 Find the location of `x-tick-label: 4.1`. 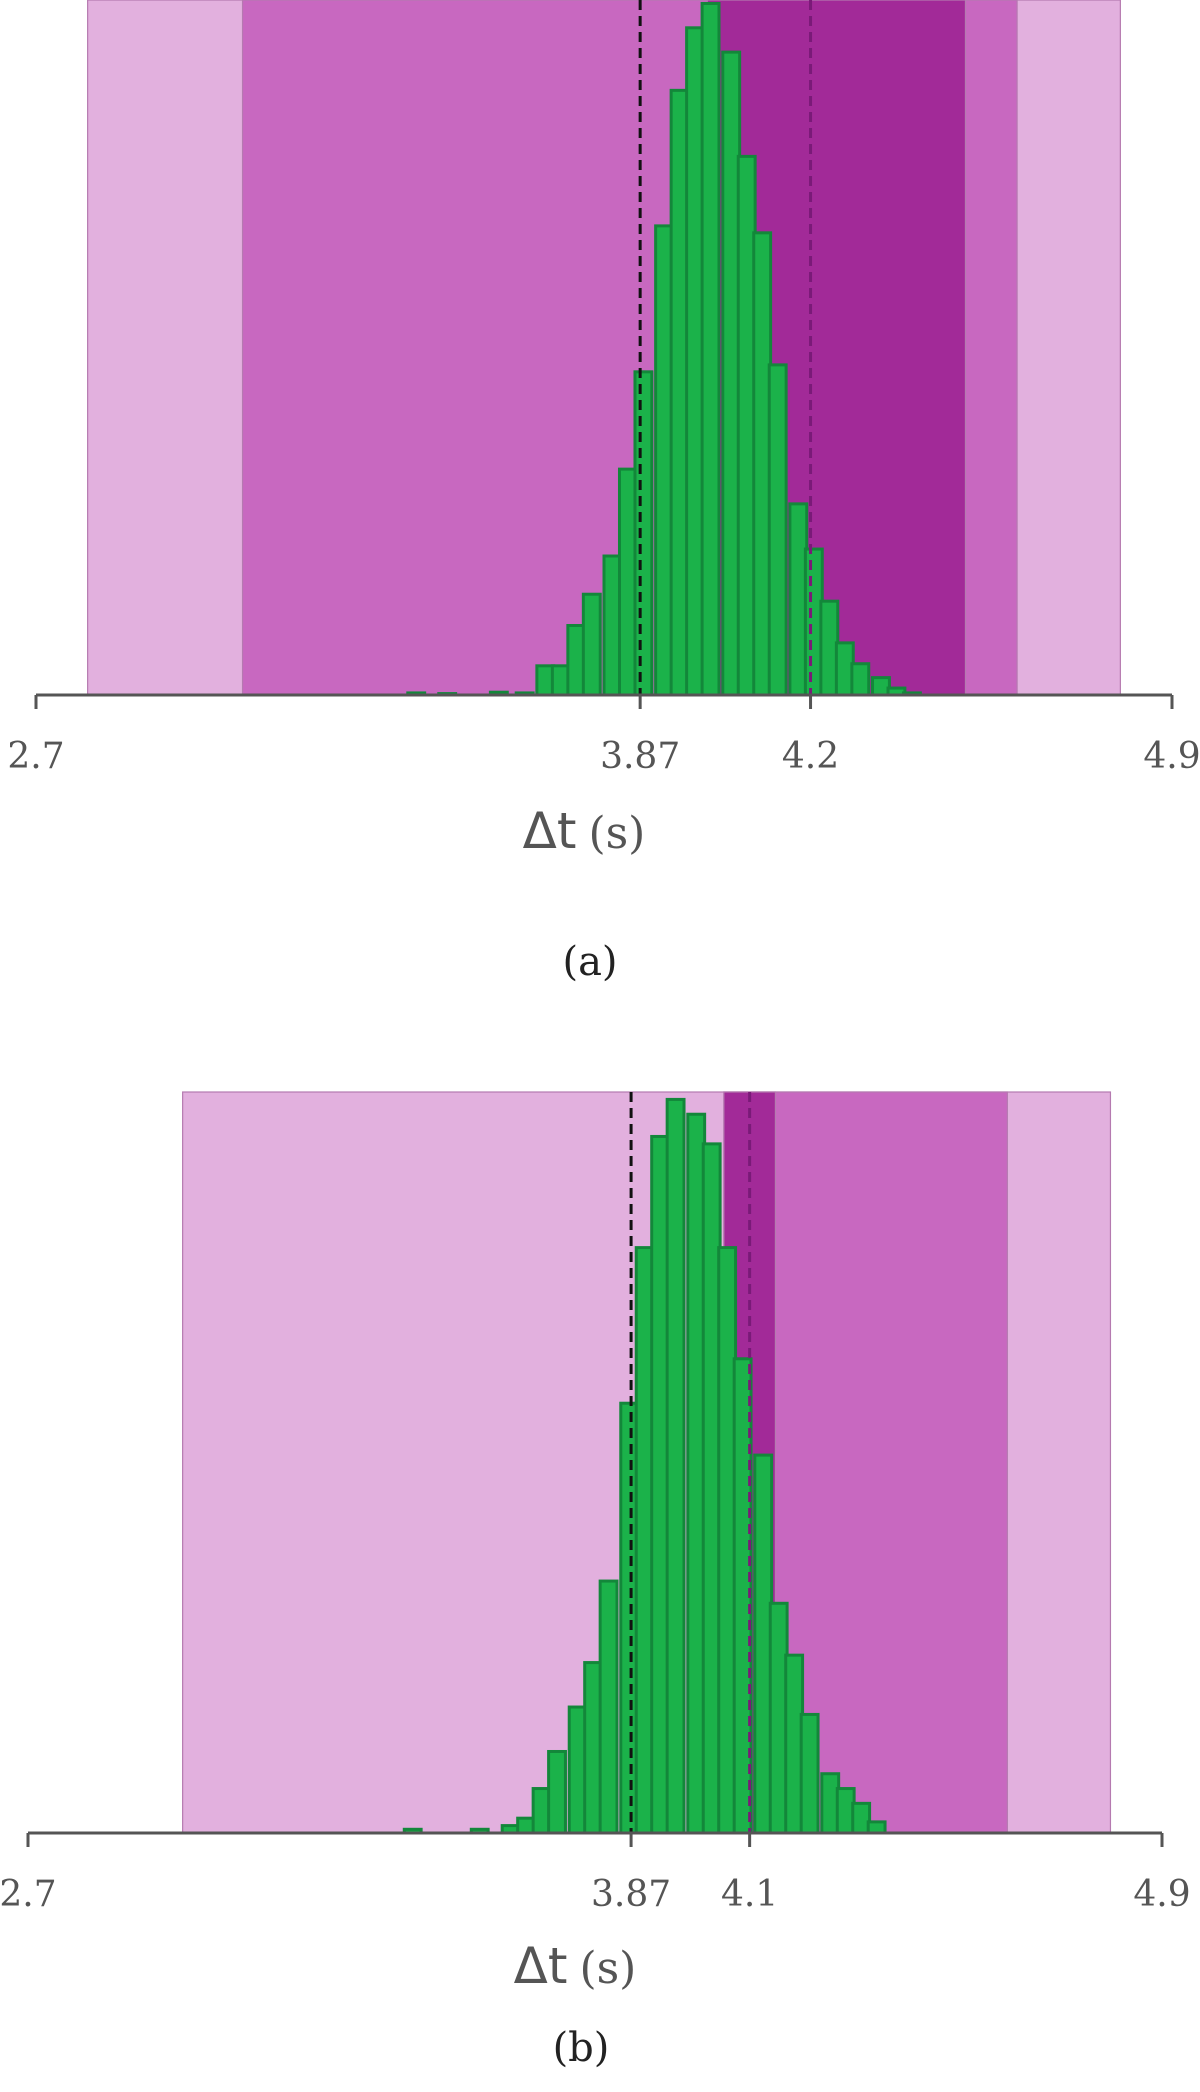

x-tick-label: 4.1 is located at coordinates (749, 1894).